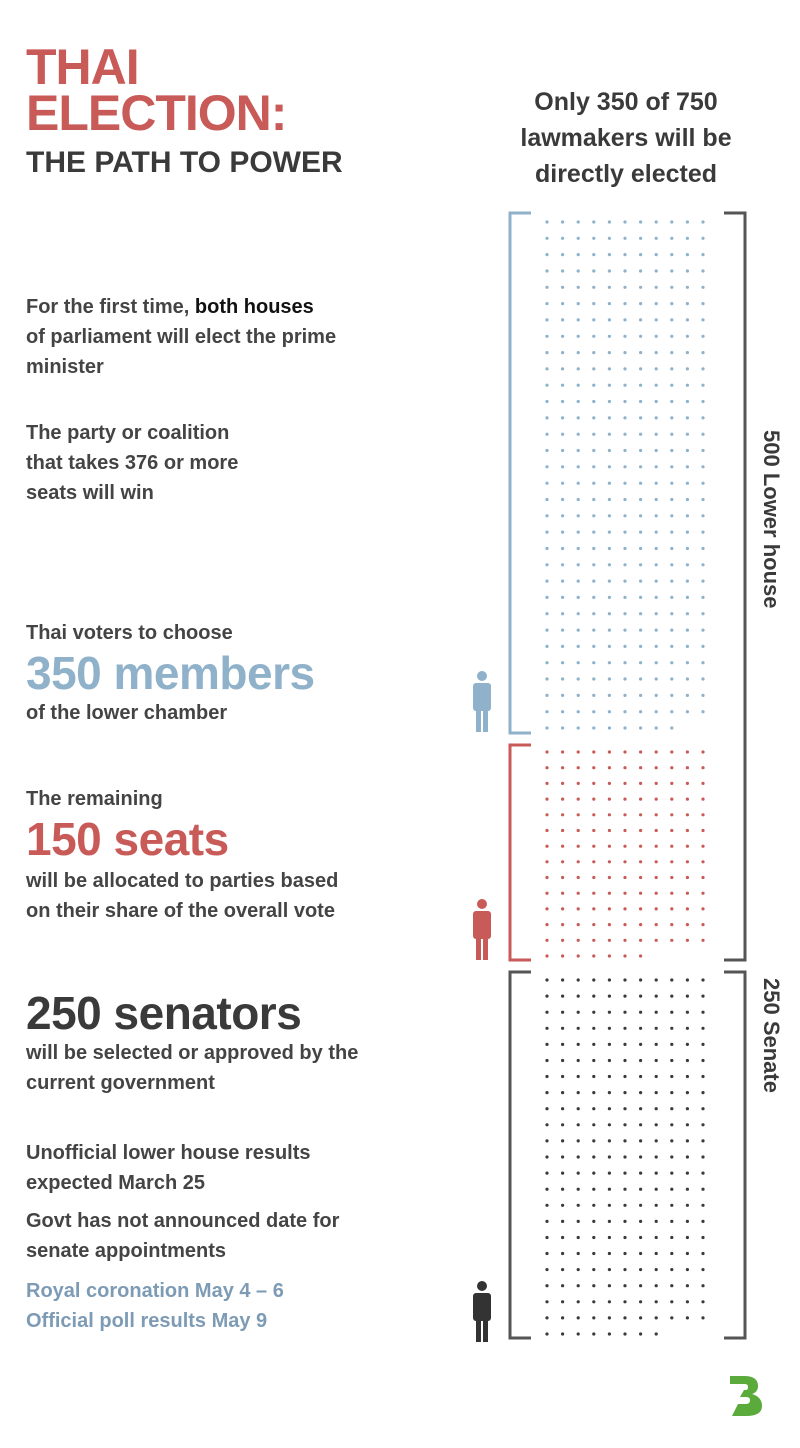  I want to click on publisher-logo, so click(746, 1394).